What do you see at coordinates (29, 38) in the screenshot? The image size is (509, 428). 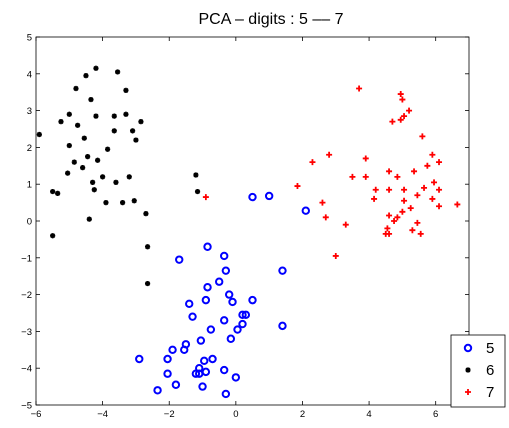 I see `y-tick-label: 5` at bounding box center [29, 38].